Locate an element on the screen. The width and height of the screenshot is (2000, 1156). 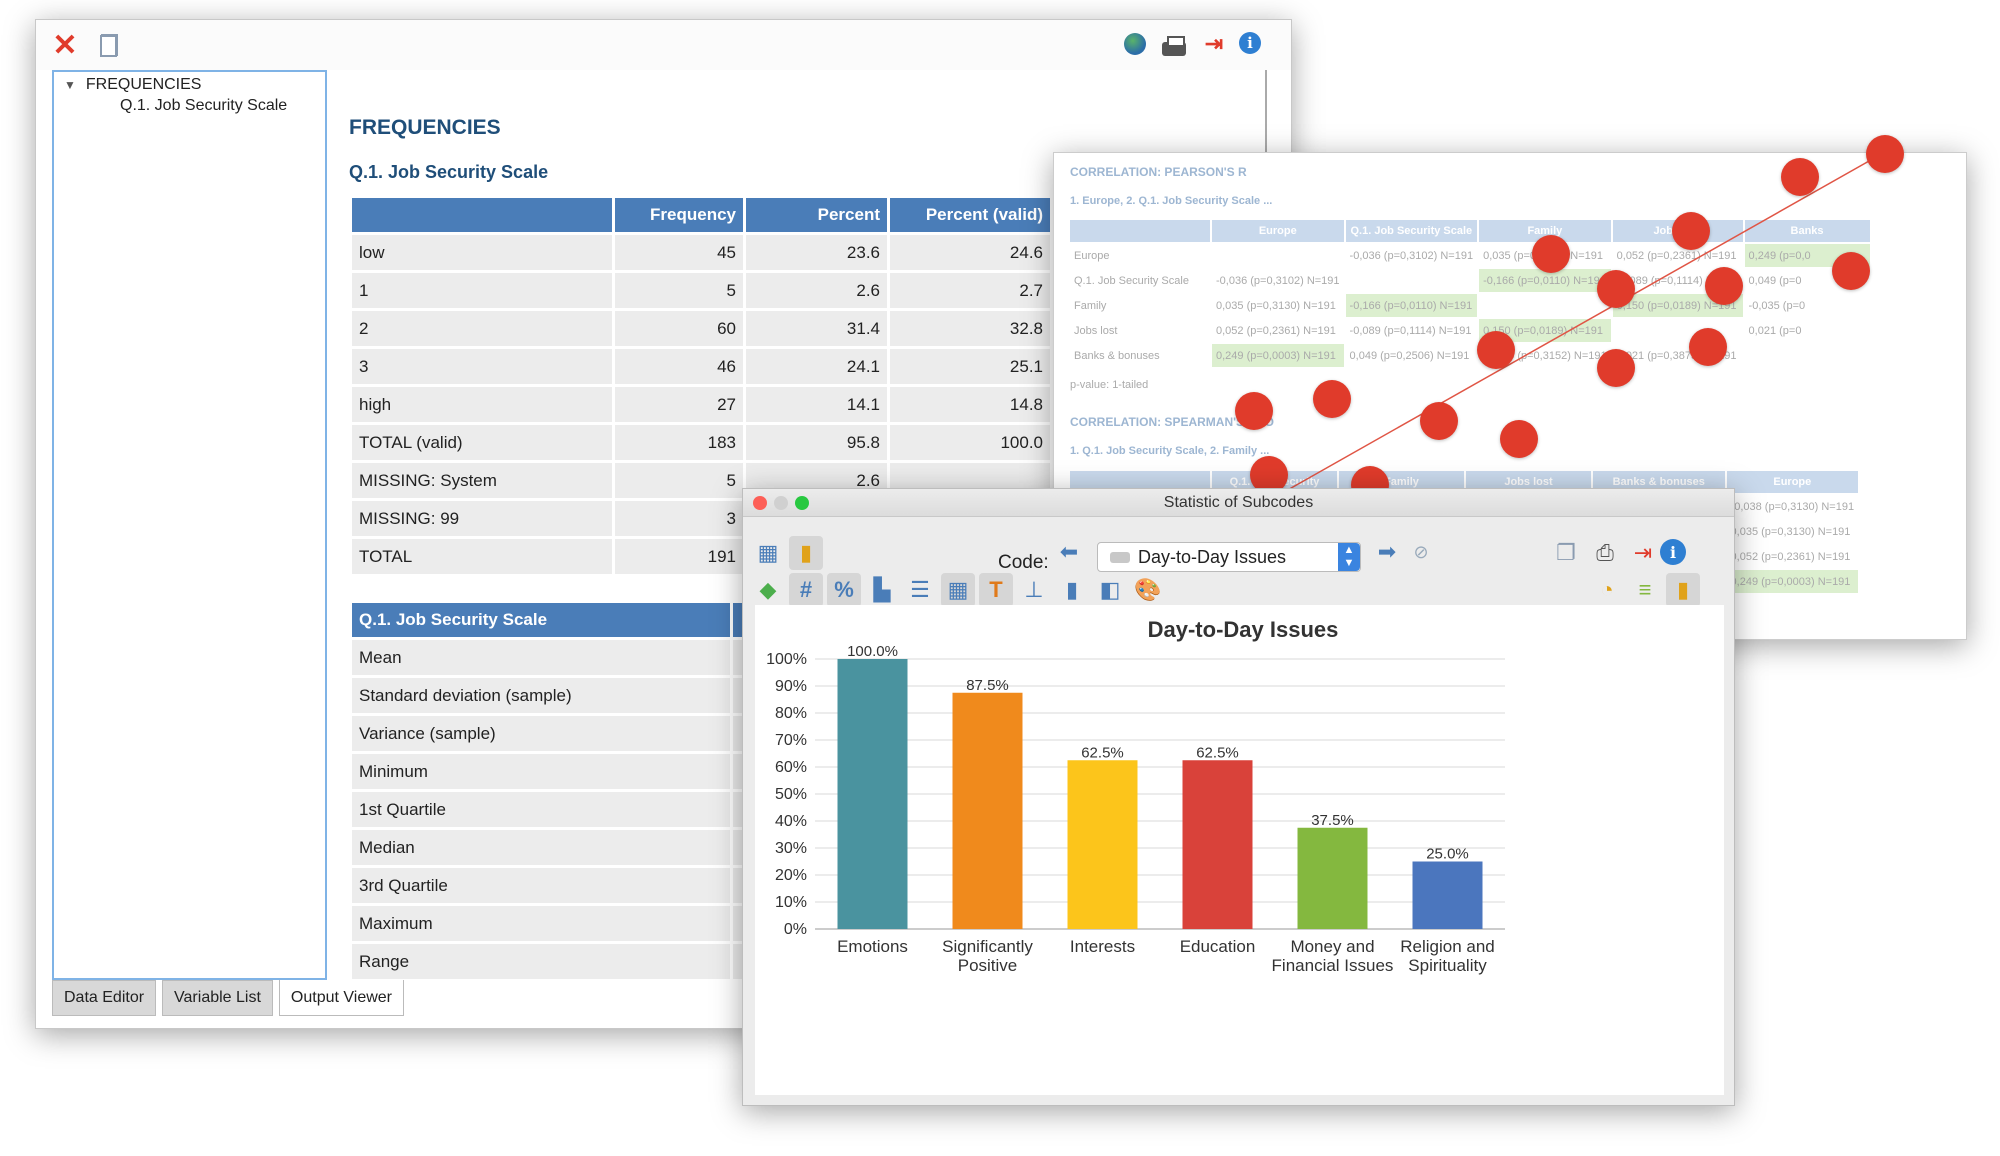
print-icon is located at coordinates (1174, 44).